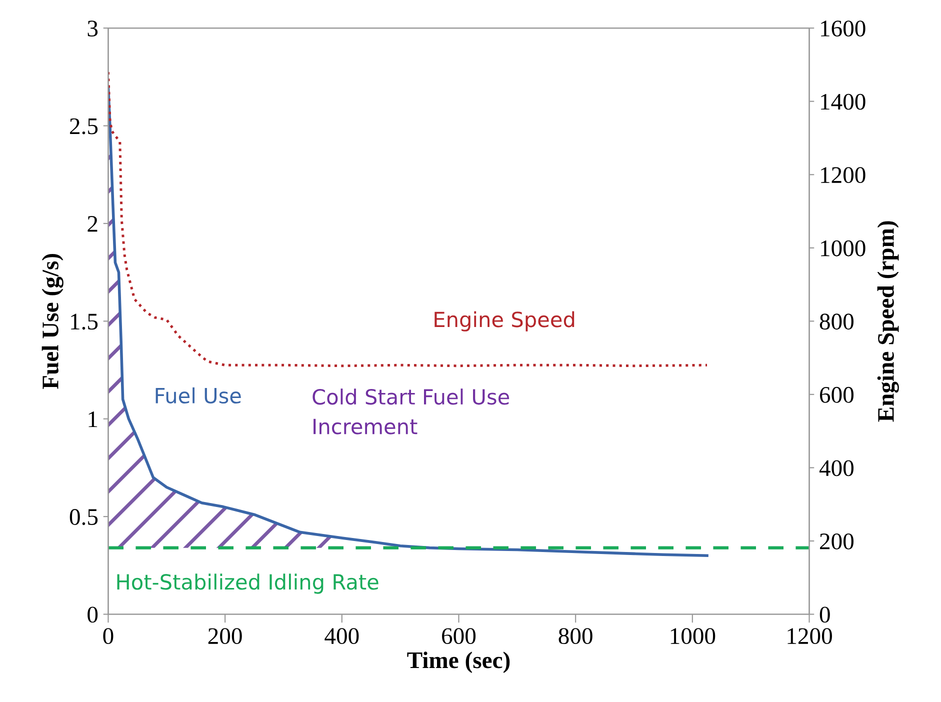 This screenshot has width=941, height=702. What do you see at coordinates (411, 411) in the screenshot?
I see `annotation: Cold Start Fuel Use Increment` at bounding box center [411, 411].